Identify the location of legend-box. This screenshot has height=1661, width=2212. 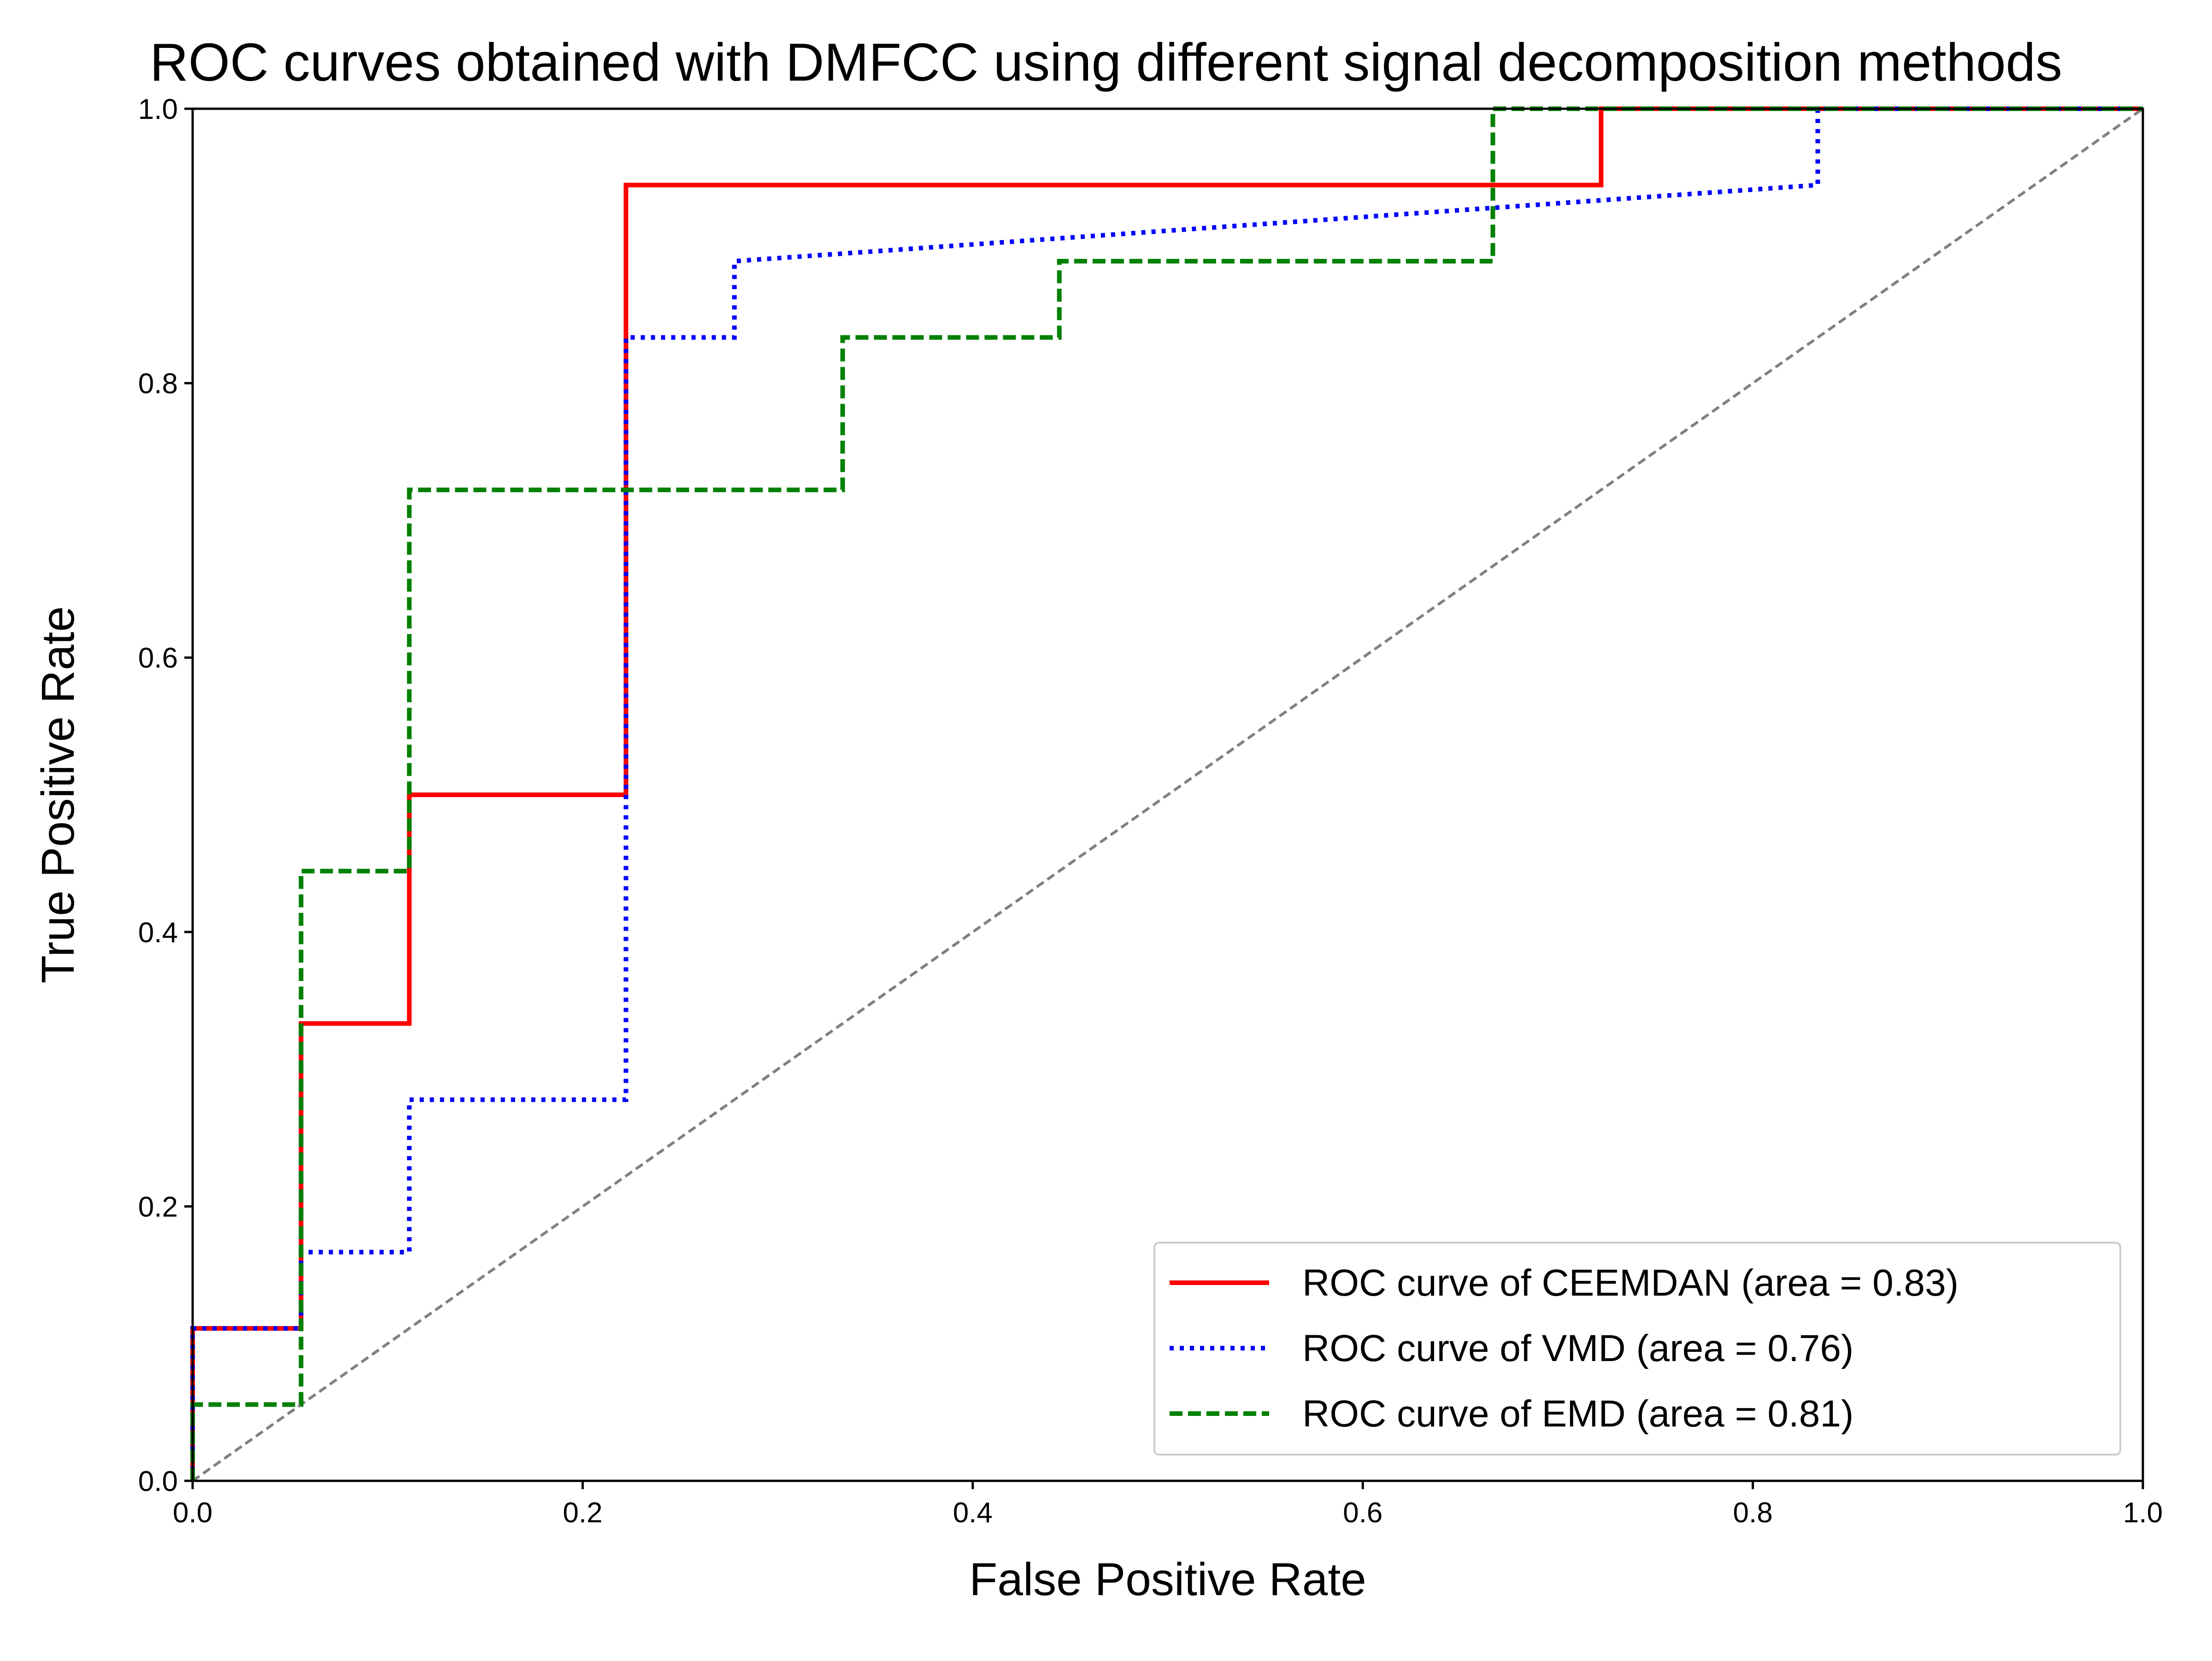
(1637, 1349).